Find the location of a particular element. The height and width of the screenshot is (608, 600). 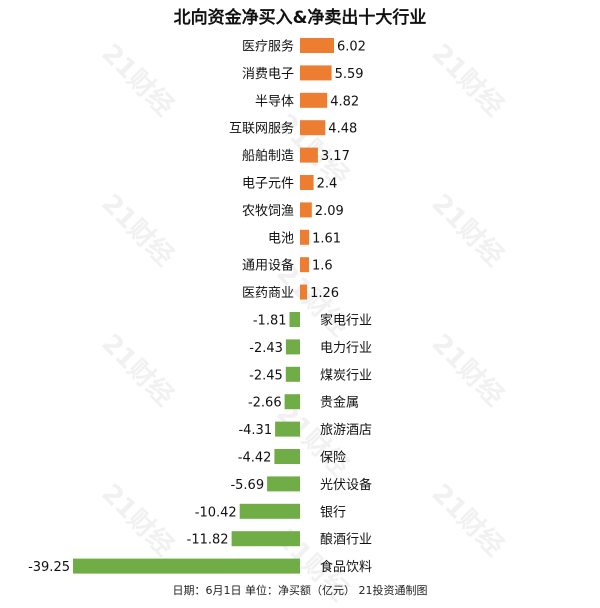

data-label: -1.81 is located at coordinates (270, 321).